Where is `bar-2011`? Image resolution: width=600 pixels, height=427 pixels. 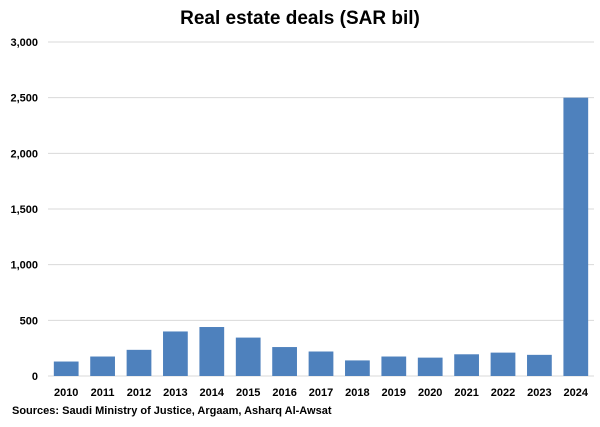 bar-2011 is located at coordinates (102, 366).